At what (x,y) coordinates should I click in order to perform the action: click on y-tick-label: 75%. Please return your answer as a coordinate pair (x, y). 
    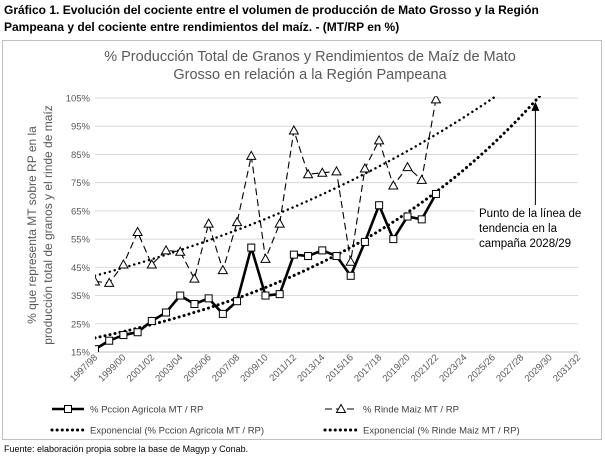
    Looking at the image, I should click on (81, 183).